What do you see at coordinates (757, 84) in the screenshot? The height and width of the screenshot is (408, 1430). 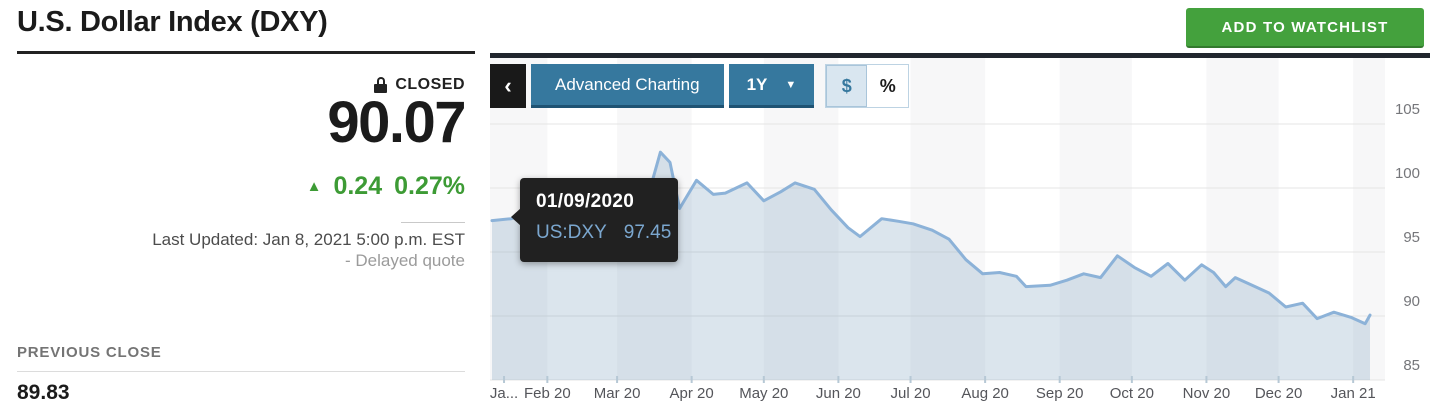 I see `range-label: 1Y` at bounding box center [757, 84].